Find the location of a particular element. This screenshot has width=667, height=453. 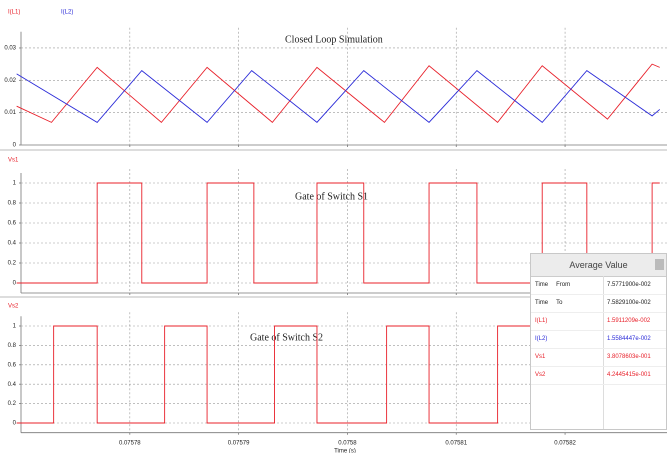

row-label: I(L2) is located at coordinates (567, 339).